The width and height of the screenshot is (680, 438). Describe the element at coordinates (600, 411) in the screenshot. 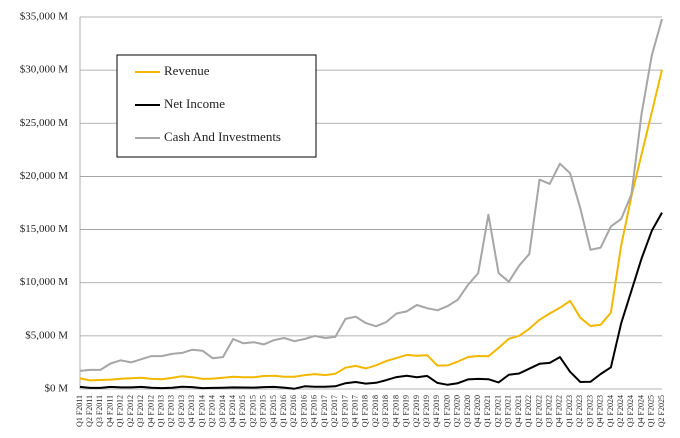

I see `x-tick-label: Q4 F2023` at that location.